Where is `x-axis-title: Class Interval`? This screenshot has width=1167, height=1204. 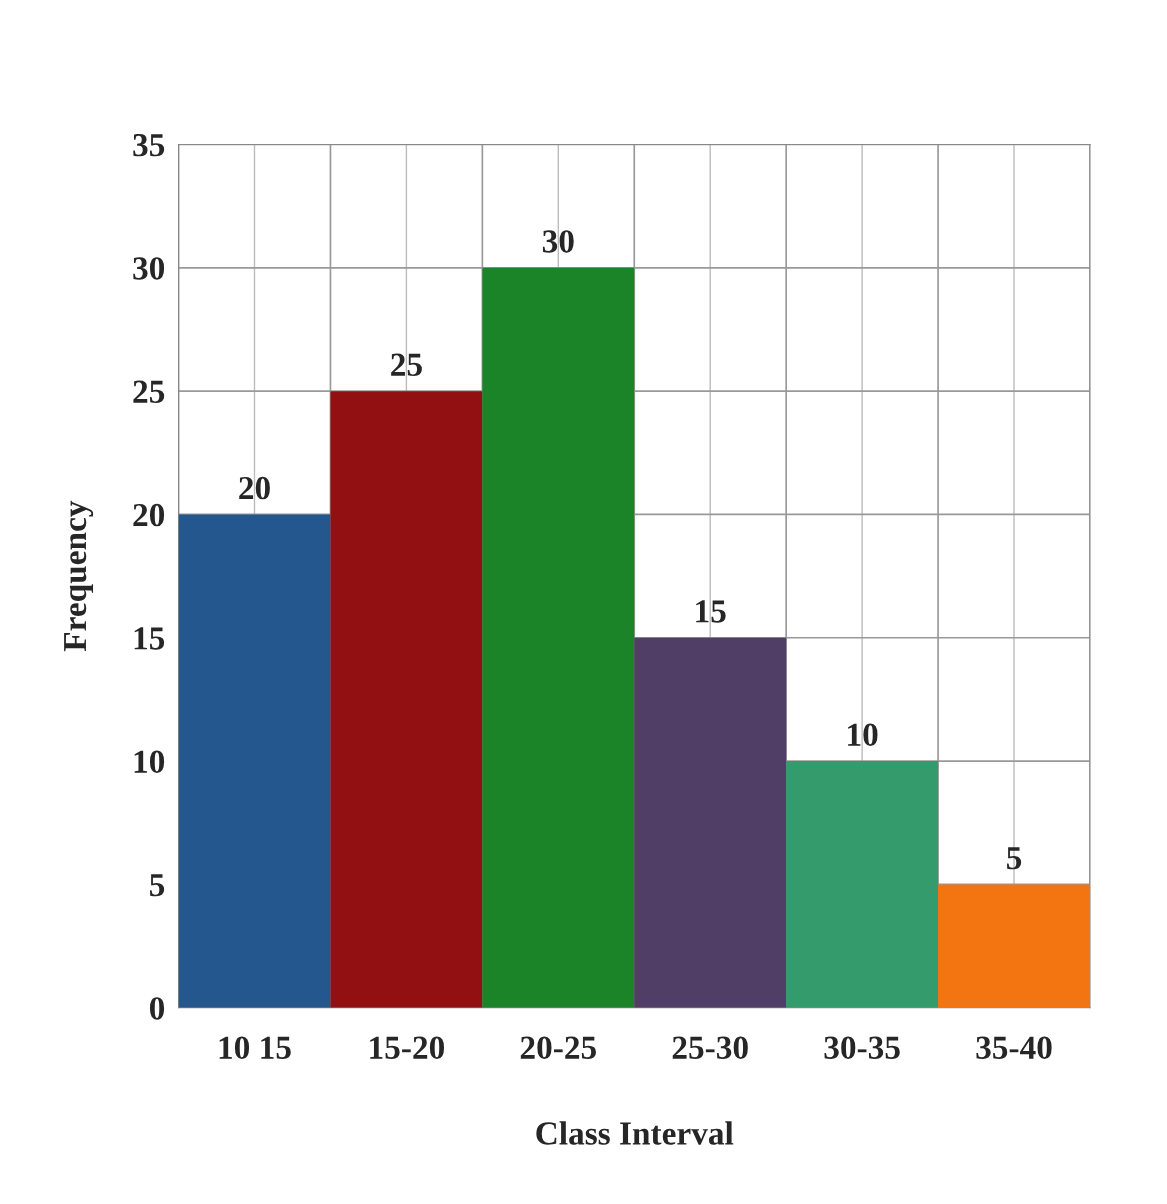
x-axis-title: Class Interval is located at coordinates (635, 1133).